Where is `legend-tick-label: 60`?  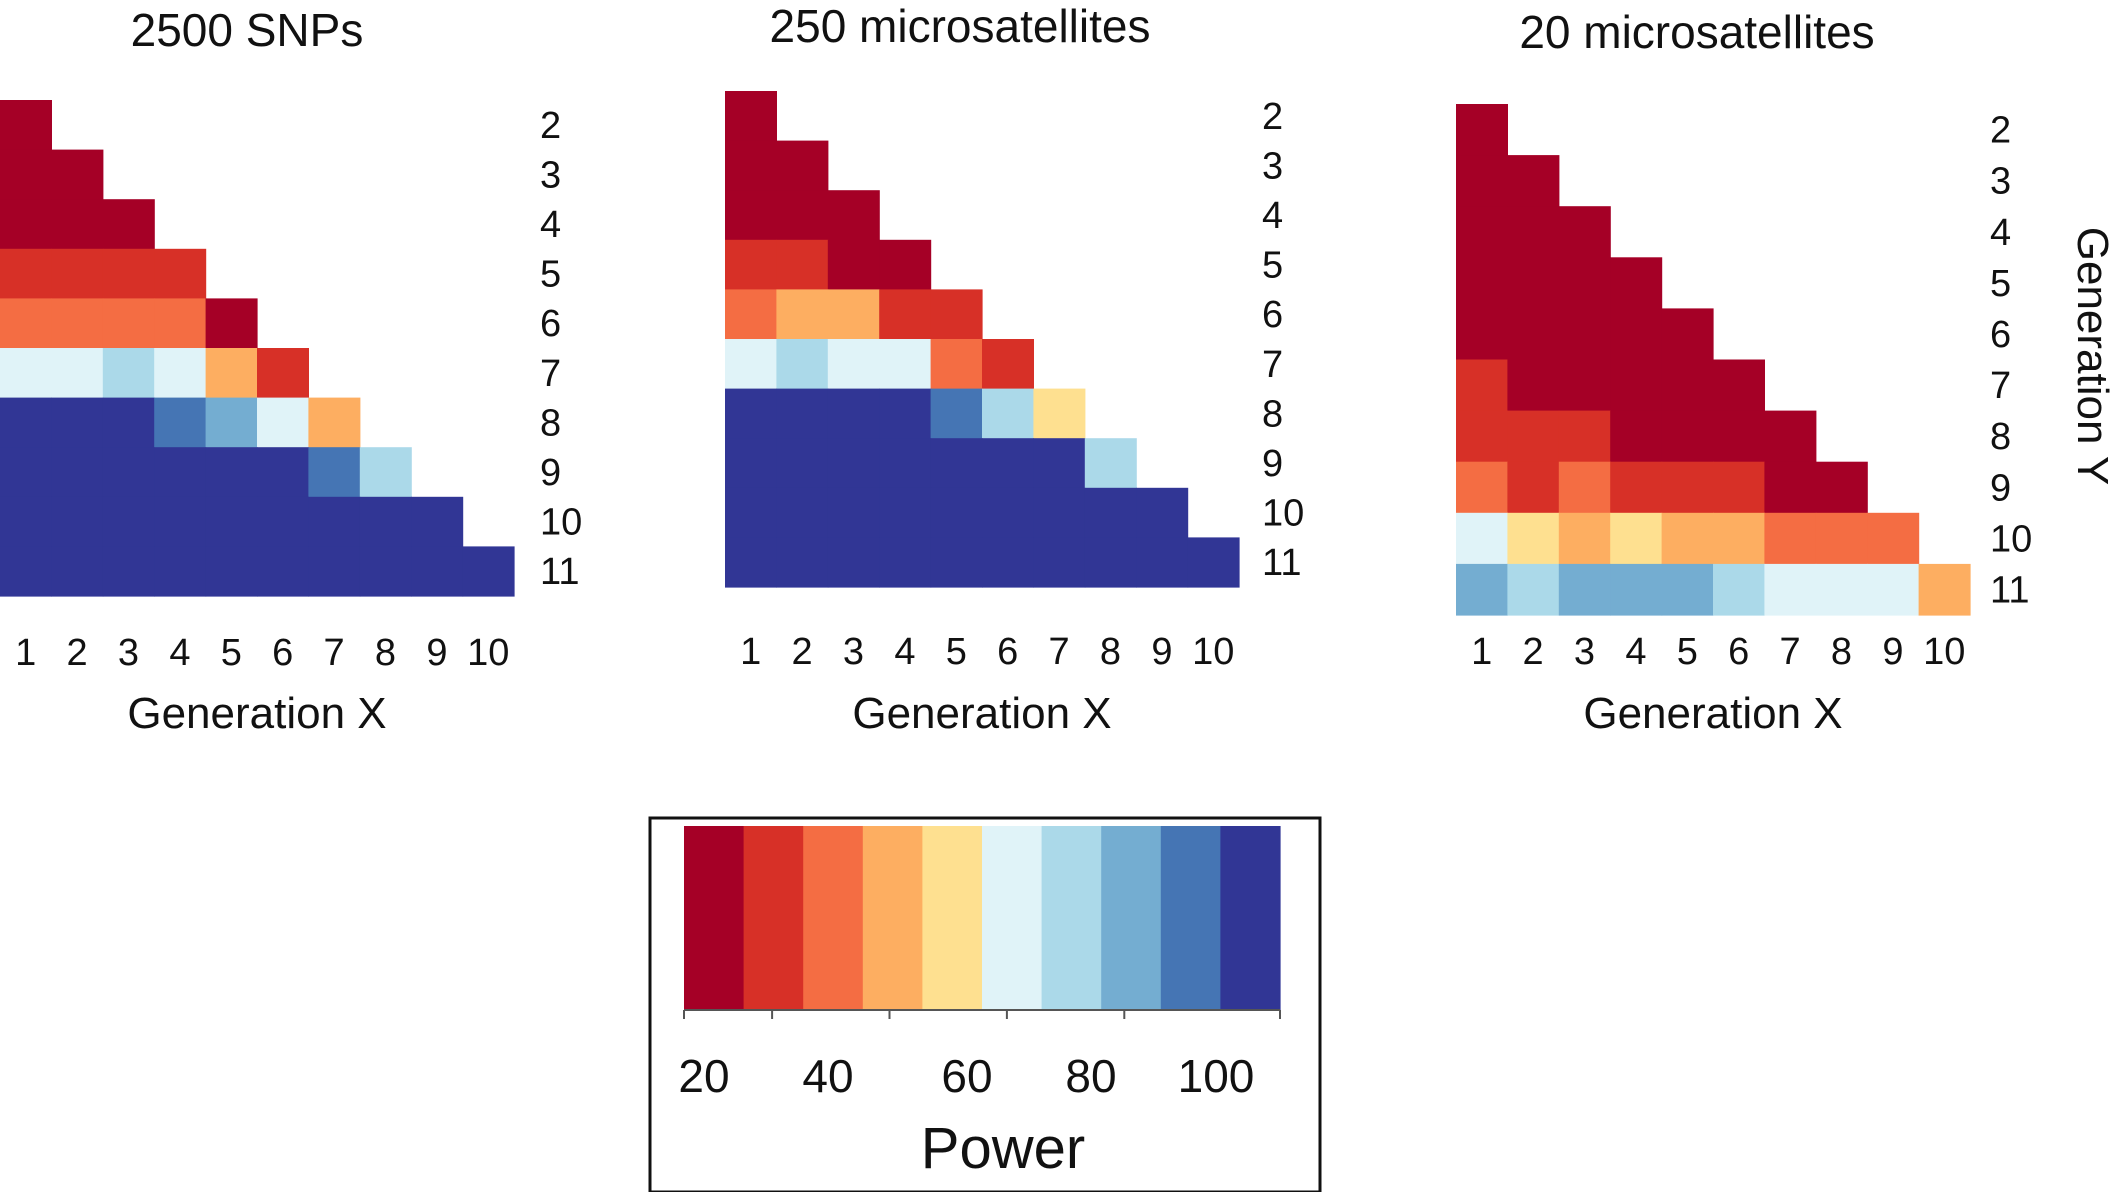
legend-tick-label: 60 is located at coordinates (966, 1076).